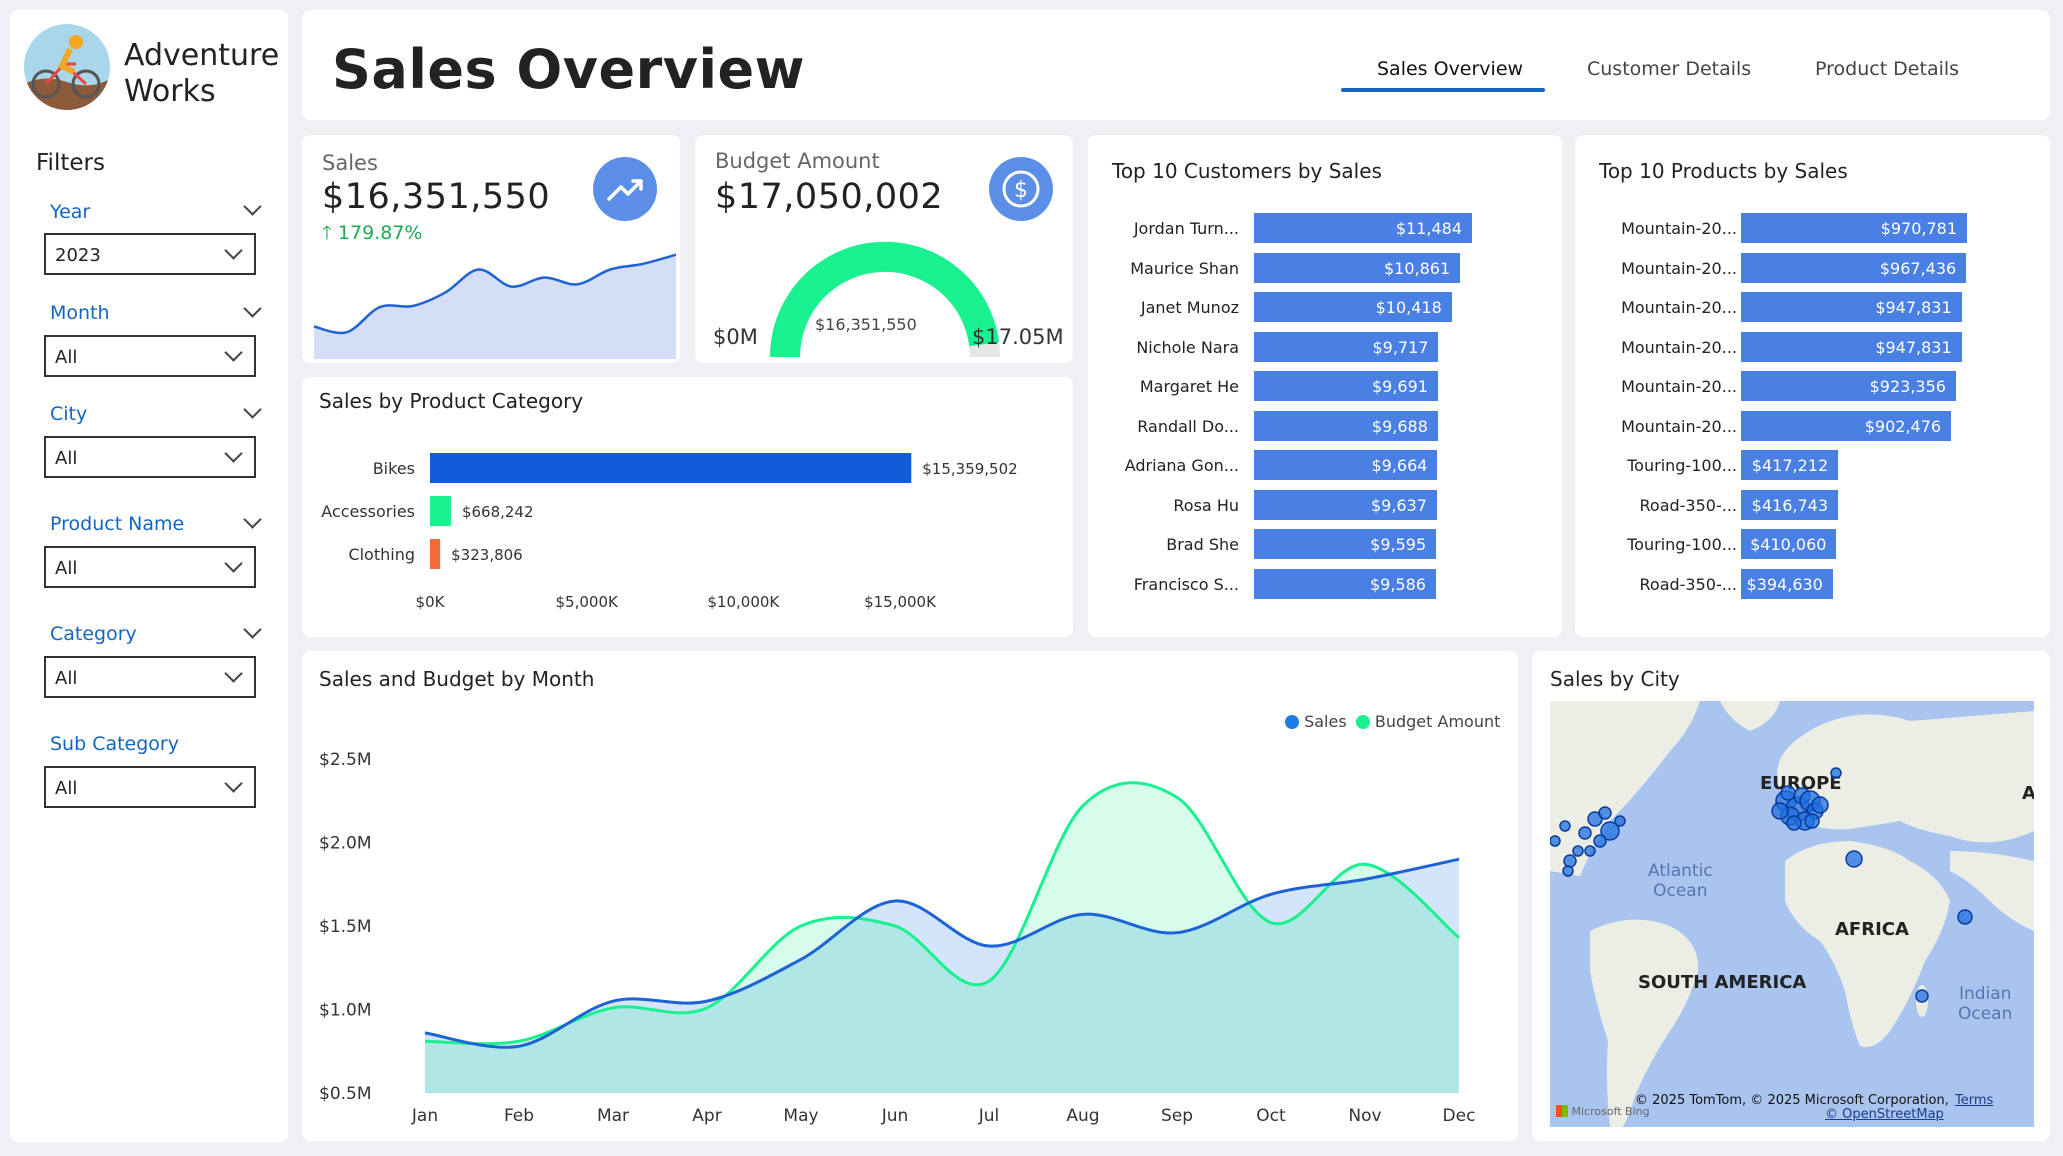  Describe the element at coordinates (735, 337) in the screenshot. I see `gauge-min: $0M` at that location.